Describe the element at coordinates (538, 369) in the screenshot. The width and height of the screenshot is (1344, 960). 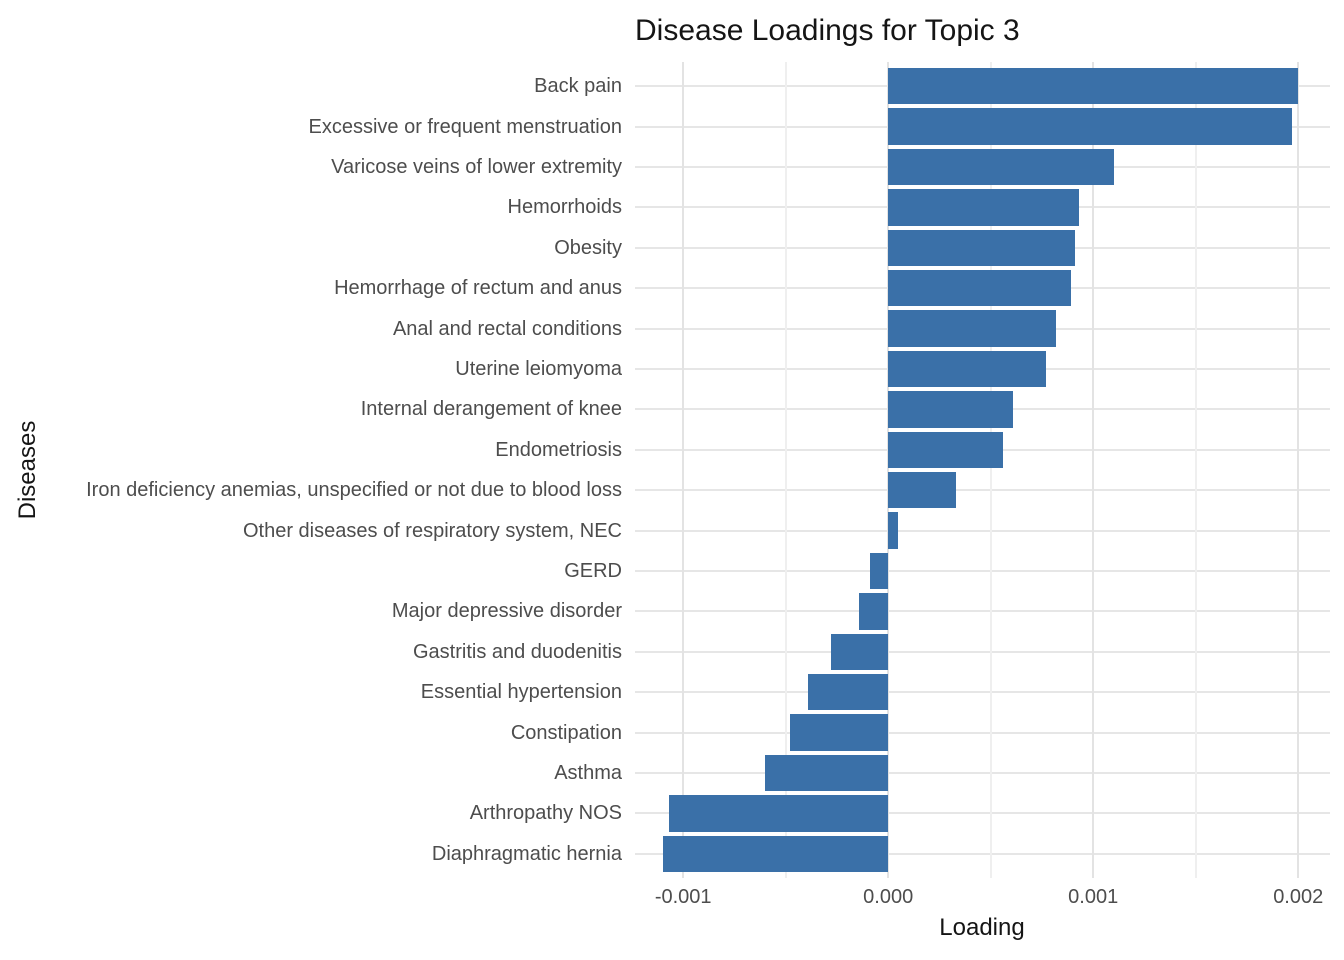
I see `y-tick-label: Uterine leiomyoma` at that location.